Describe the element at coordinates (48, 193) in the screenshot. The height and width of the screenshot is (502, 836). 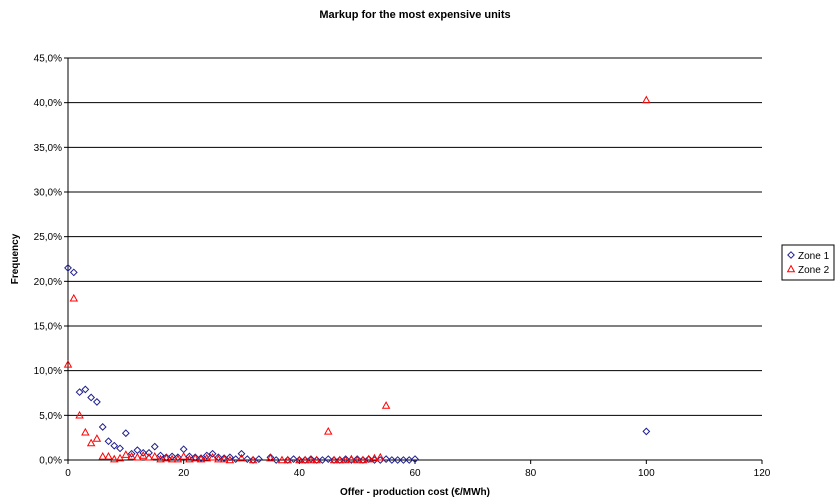
I see `y-tick-label: 30,0%` at that location.